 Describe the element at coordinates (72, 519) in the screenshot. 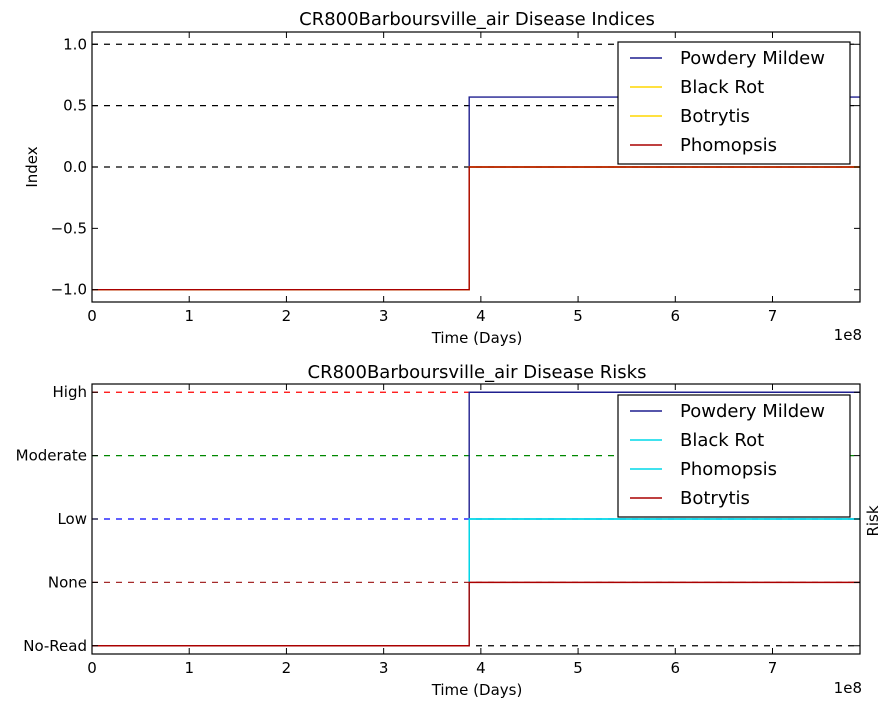

I see `y-tick-label: Low` at that location.